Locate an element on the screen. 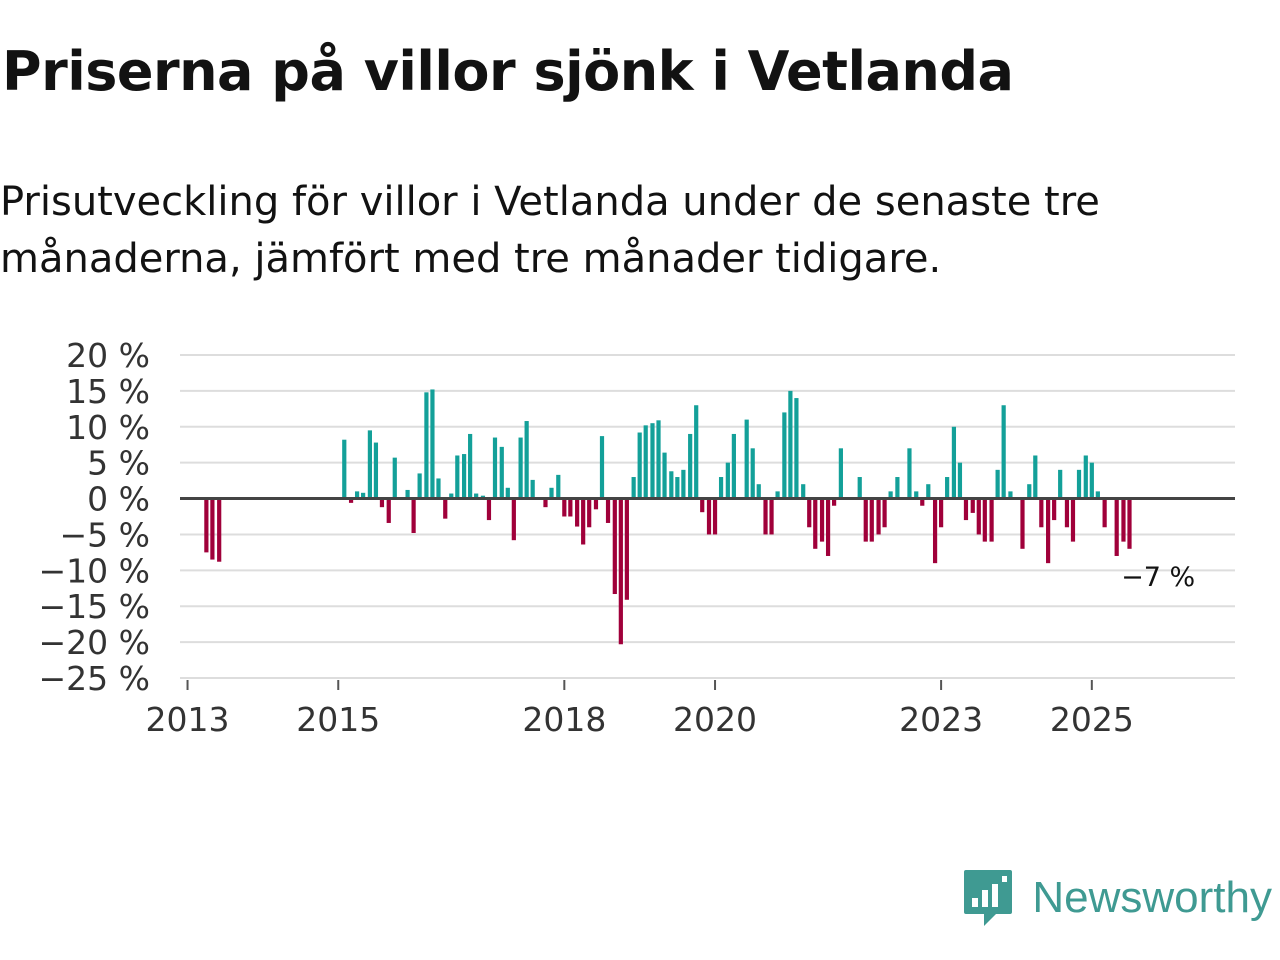  chart-title: Priserna på villor sjönk i Vetlanda is located at coordinates (508, 71).